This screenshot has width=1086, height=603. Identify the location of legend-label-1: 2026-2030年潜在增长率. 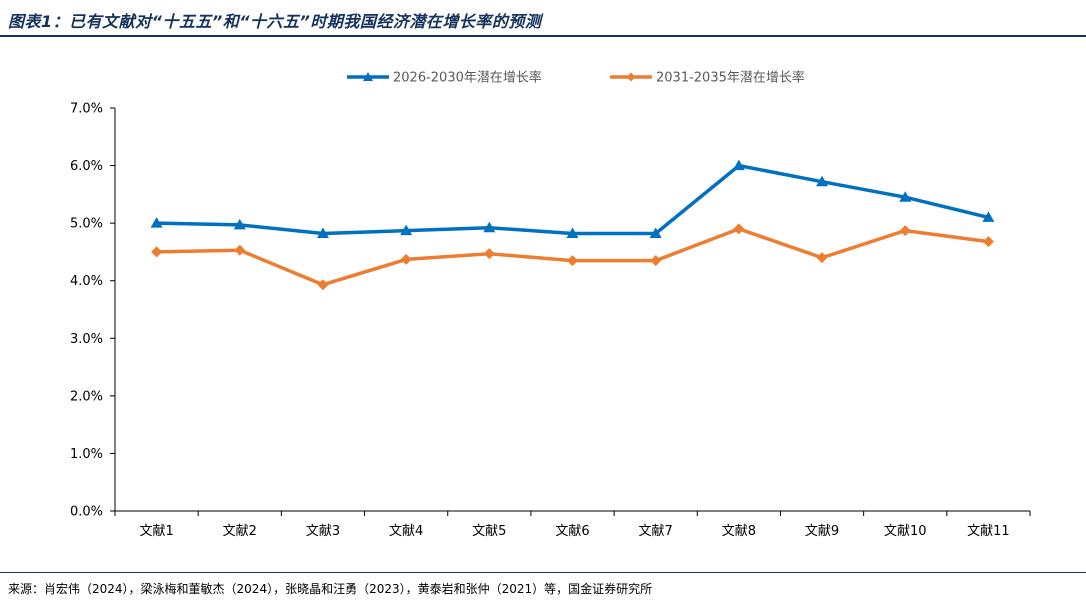
(467, 78).